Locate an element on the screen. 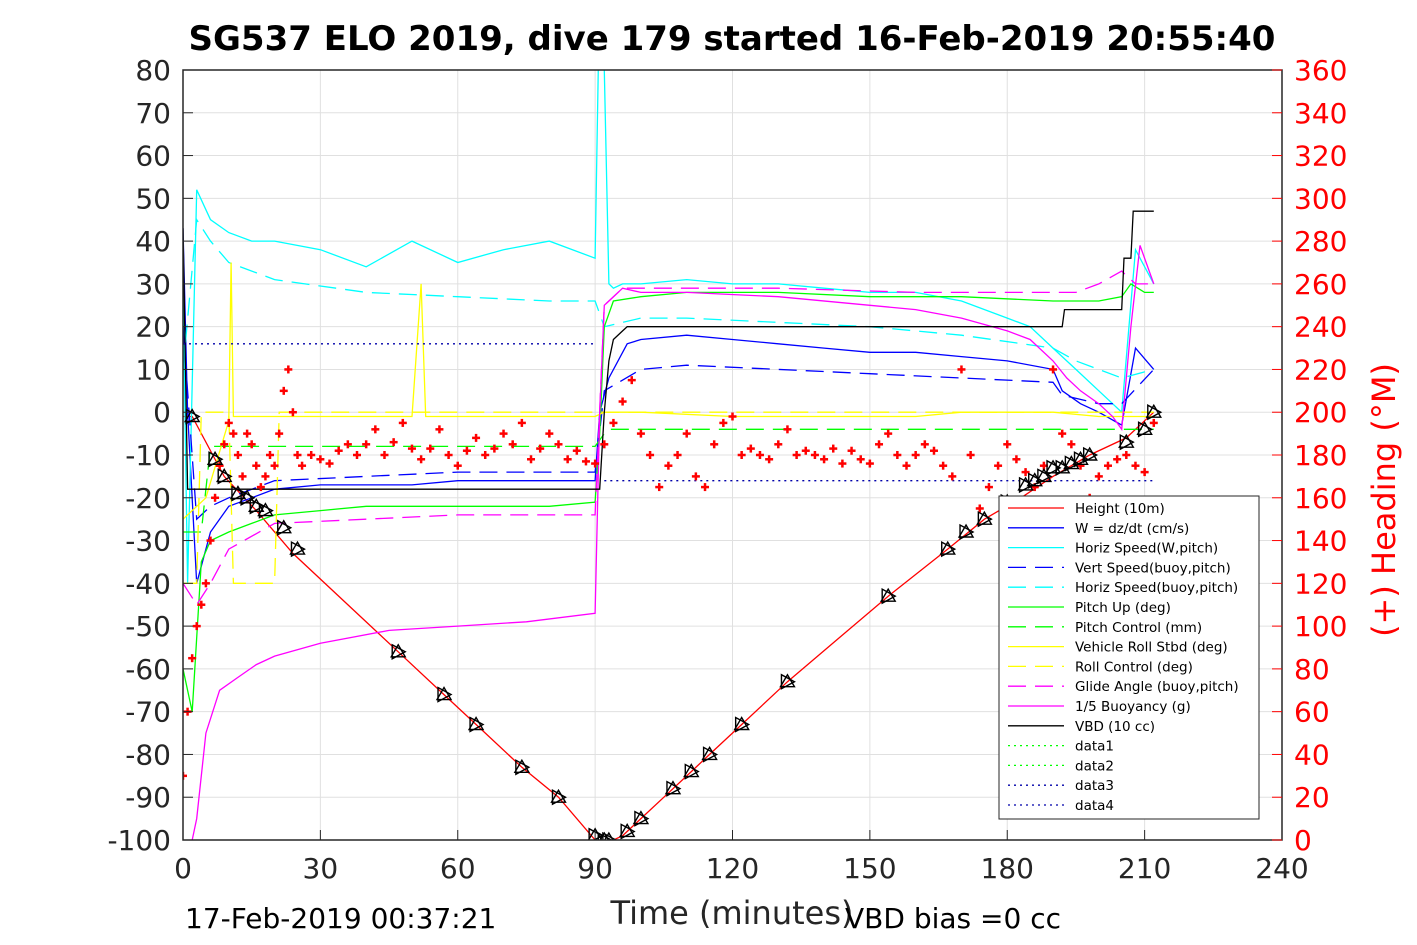  y2-tick-label: 100 is located at coordinates (1320, 626).